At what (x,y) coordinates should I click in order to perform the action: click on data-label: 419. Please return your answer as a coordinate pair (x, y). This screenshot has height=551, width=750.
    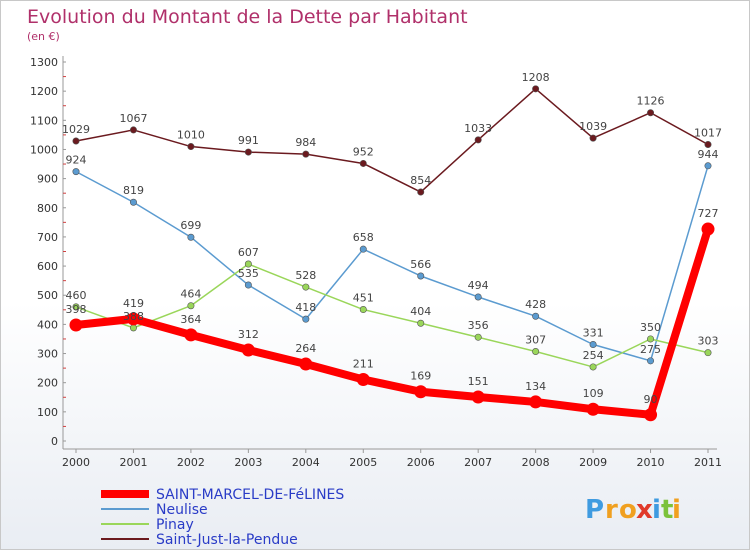
    Looking at the image, I should click on (133, 303).